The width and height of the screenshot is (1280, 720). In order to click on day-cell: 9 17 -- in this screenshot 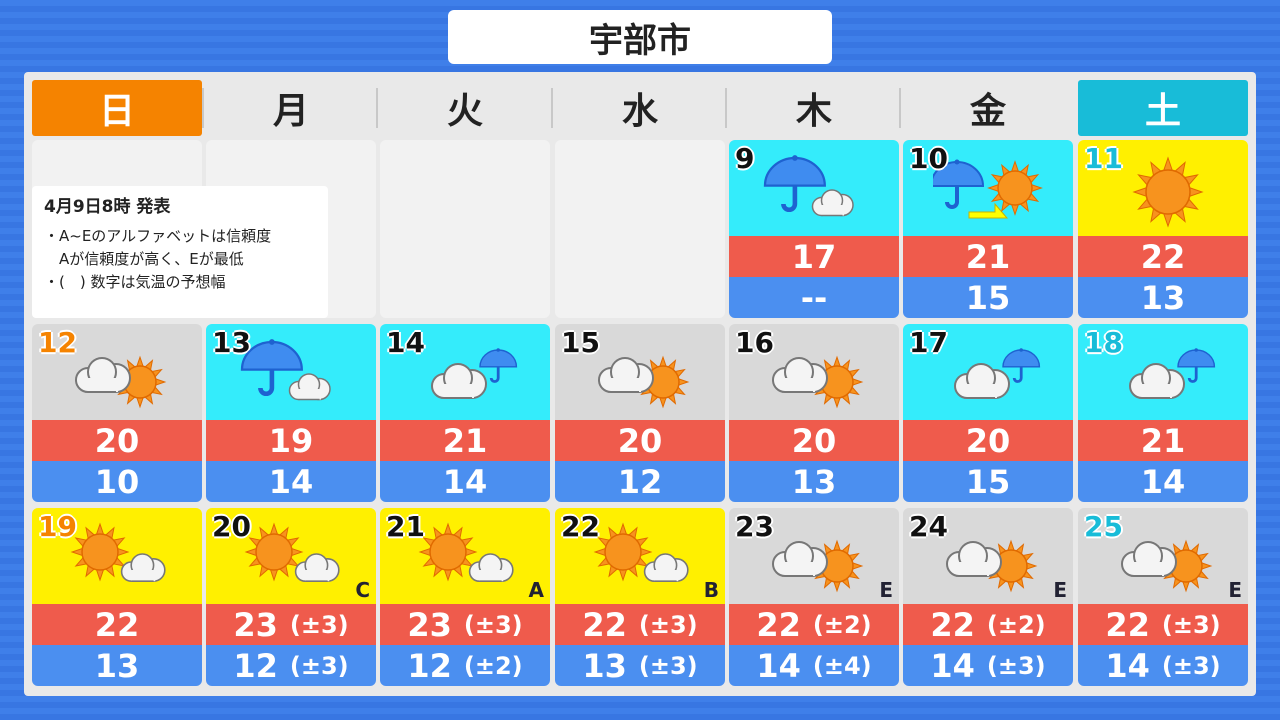, I will do `click(814, 229)`.